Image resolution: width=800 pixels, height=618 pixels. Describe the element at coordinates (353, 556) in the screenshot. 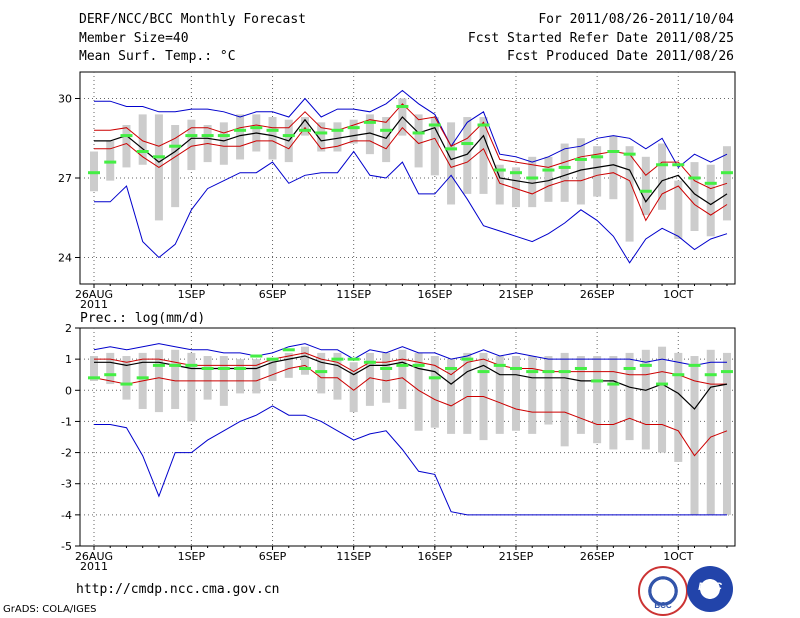

I see `x-tick-label: 11SEP` at that location.